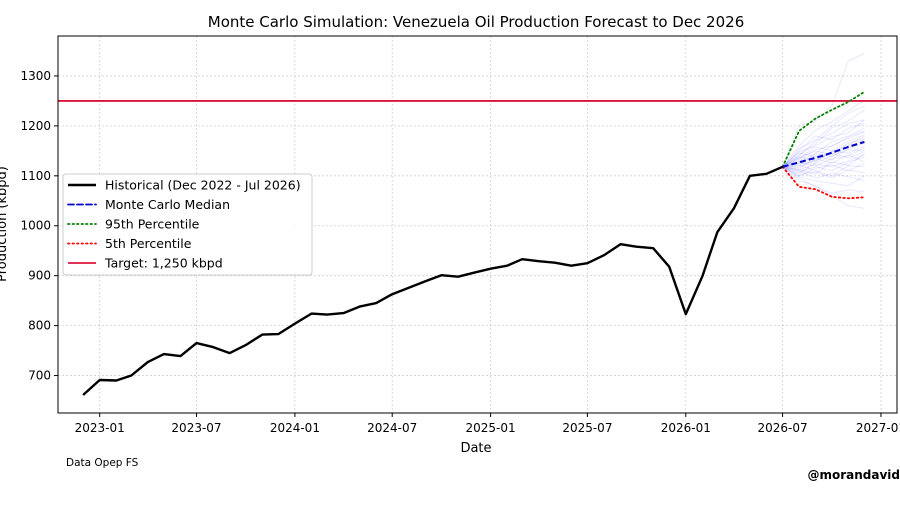 The width and height of the screenshot is (900, 507). Describe the element at coordinates (35, 126) in the screenshot. I see `y-tick-label: 1200` at that location.